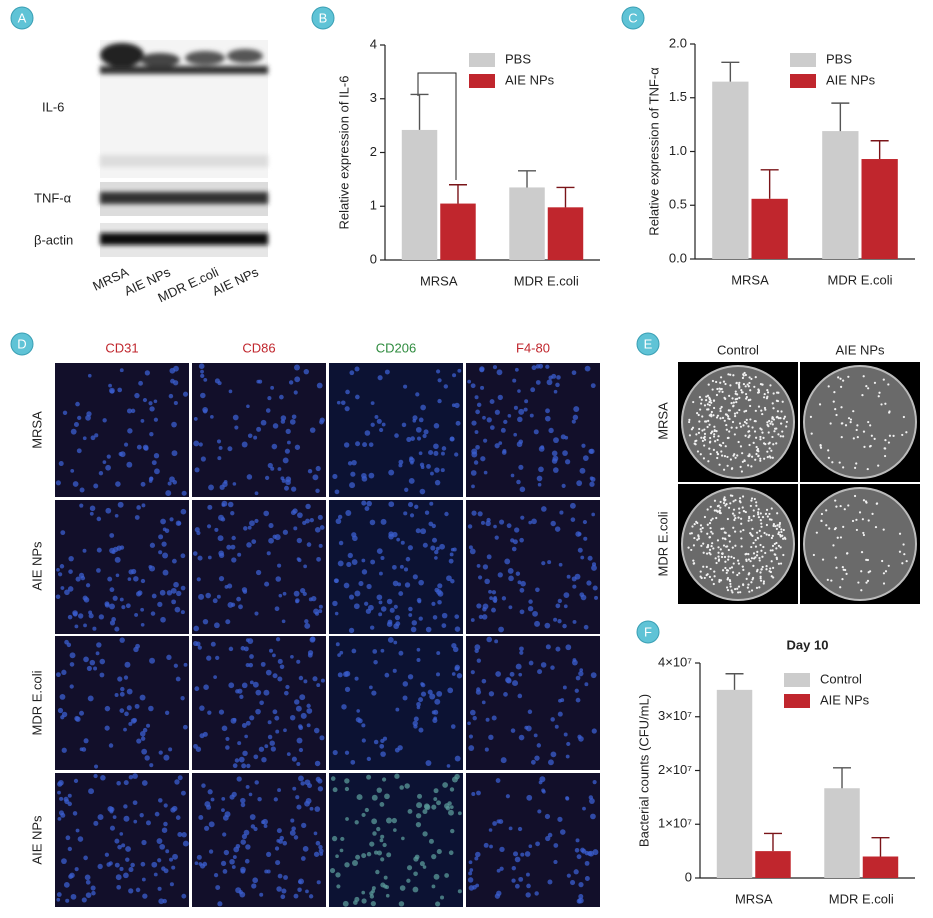  Describe the element at coordinates (373, 151) in the screenshot. I see `y-tick-label: 2` at that location.